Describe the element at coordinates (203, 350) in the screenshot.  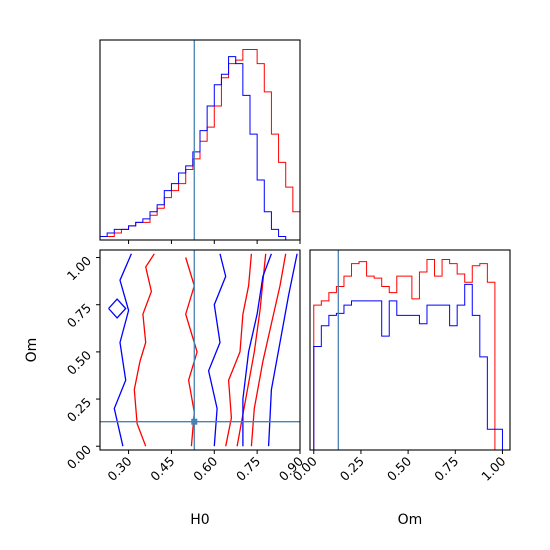
I see `contour-lines` at that location.